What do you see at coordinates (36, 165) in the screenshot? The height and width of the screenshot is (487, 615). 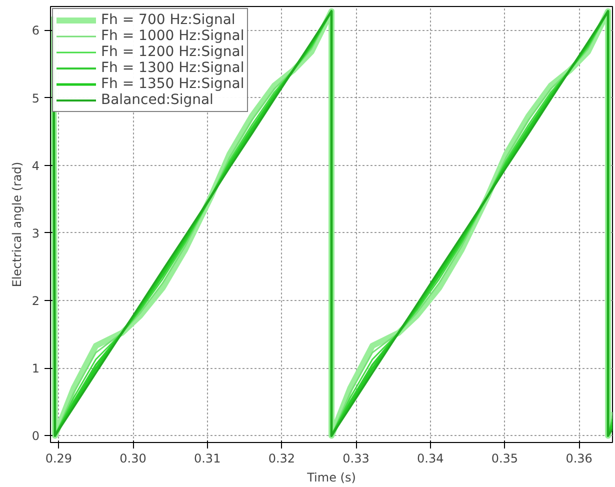 I see `y-tick-label: 4` at bounding box center [36, 165].